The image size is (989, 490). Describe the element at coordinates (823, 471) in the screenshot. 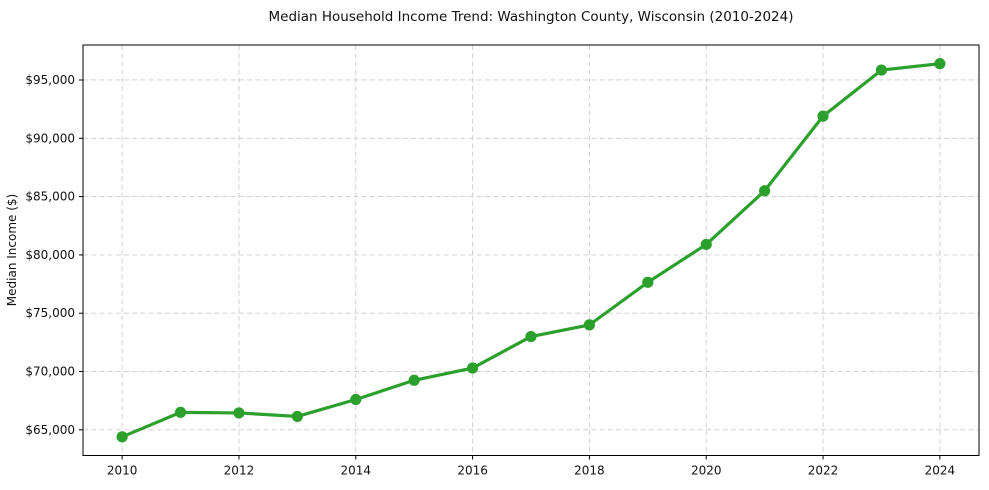

I see `x-tick-label: 2022` at that location.